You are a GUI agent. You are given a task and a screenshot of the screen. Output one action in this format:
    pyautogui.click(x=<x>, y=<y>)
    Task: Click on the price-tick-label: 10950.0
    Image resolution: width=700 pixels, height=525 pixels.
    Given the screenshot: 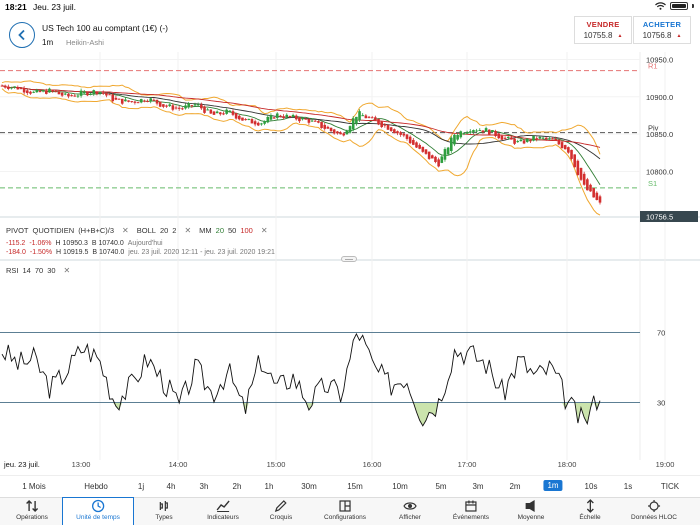 What is the action you would take?
    pyautogui.click(x=659, y=59)
    